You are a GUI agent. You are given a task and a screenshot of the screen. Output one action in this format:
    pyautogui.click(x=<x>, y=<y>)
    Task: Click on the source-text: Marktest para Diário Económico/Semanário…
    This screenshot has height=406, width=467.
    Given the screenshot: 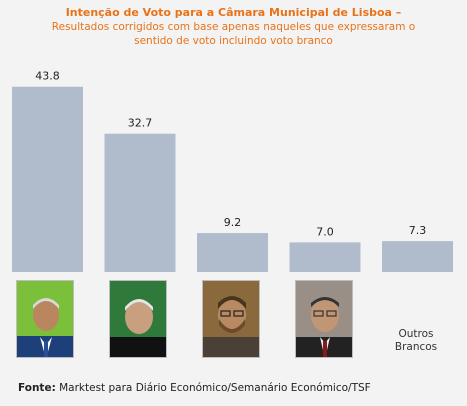 What is the action you would take?
    pyautogui.click(x=213, y=388)
    